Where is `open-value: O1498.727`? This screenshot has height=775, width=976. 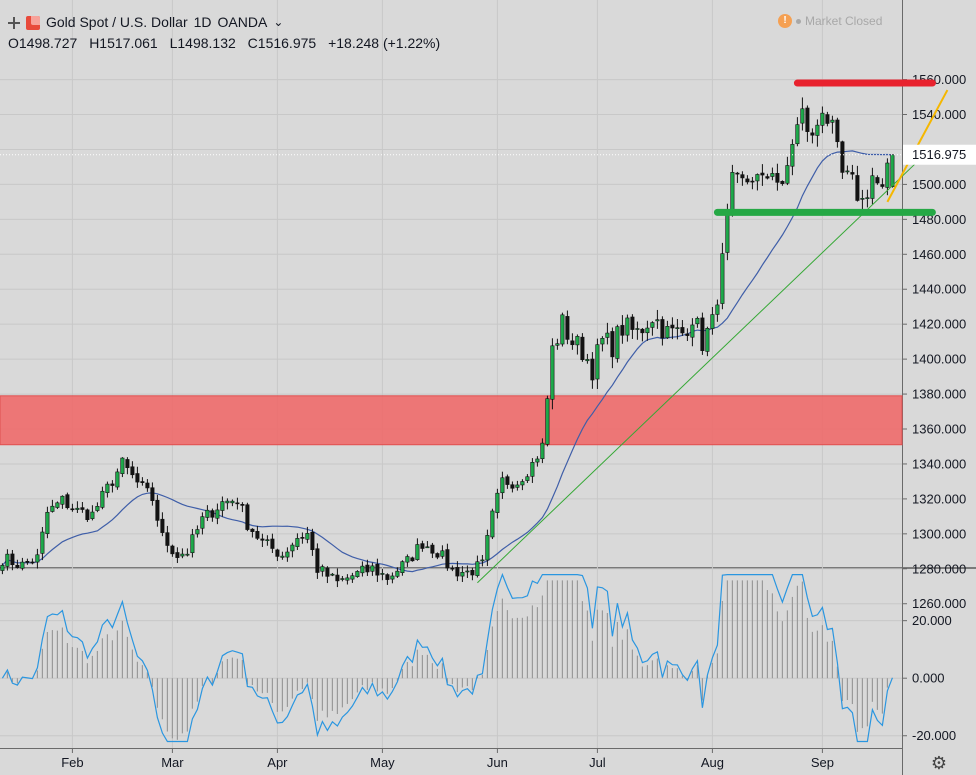
open-value: O1498.727 is located at coordinates (43, 43).